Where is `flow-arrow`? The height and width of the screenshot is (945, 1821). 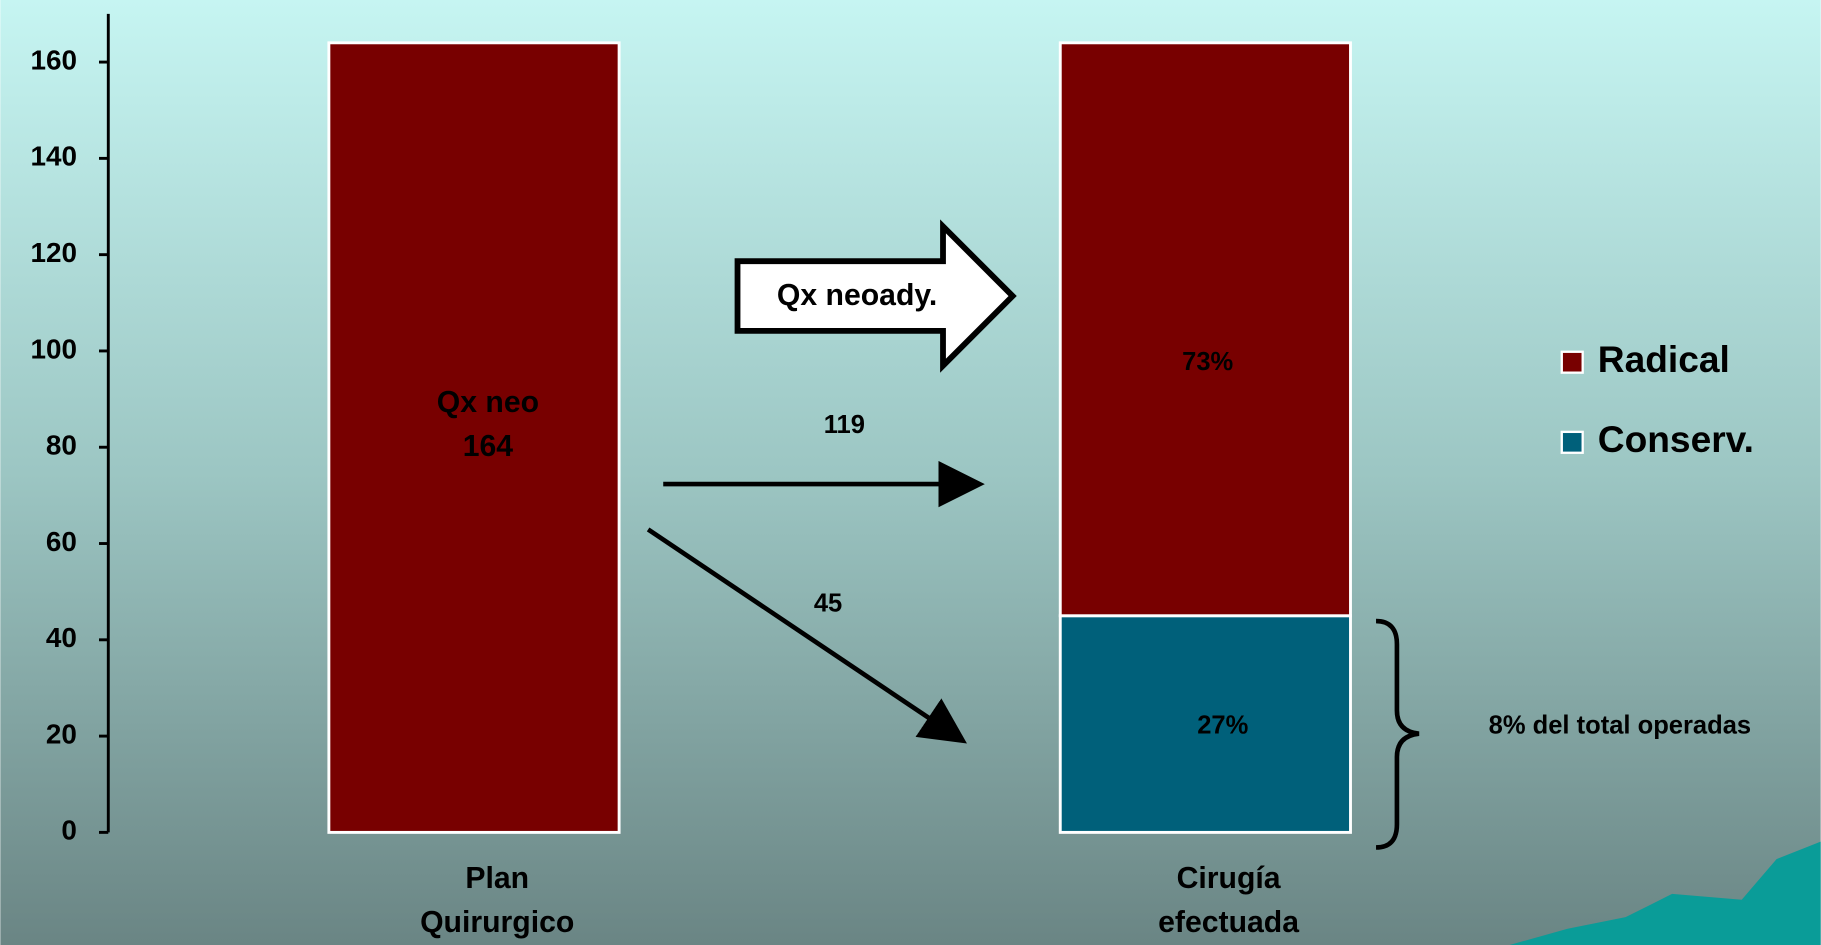 flow-arrow is located at coordinates (806, 635).